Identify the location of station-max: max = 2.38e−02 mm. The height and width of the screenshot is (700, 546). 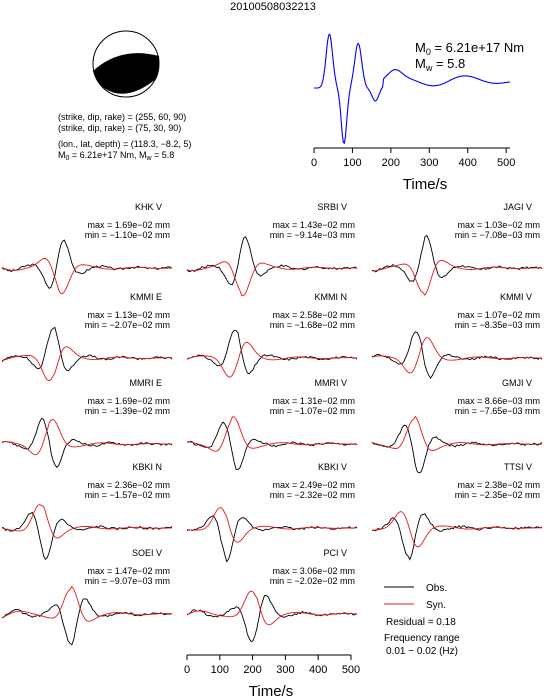
(498, 485).